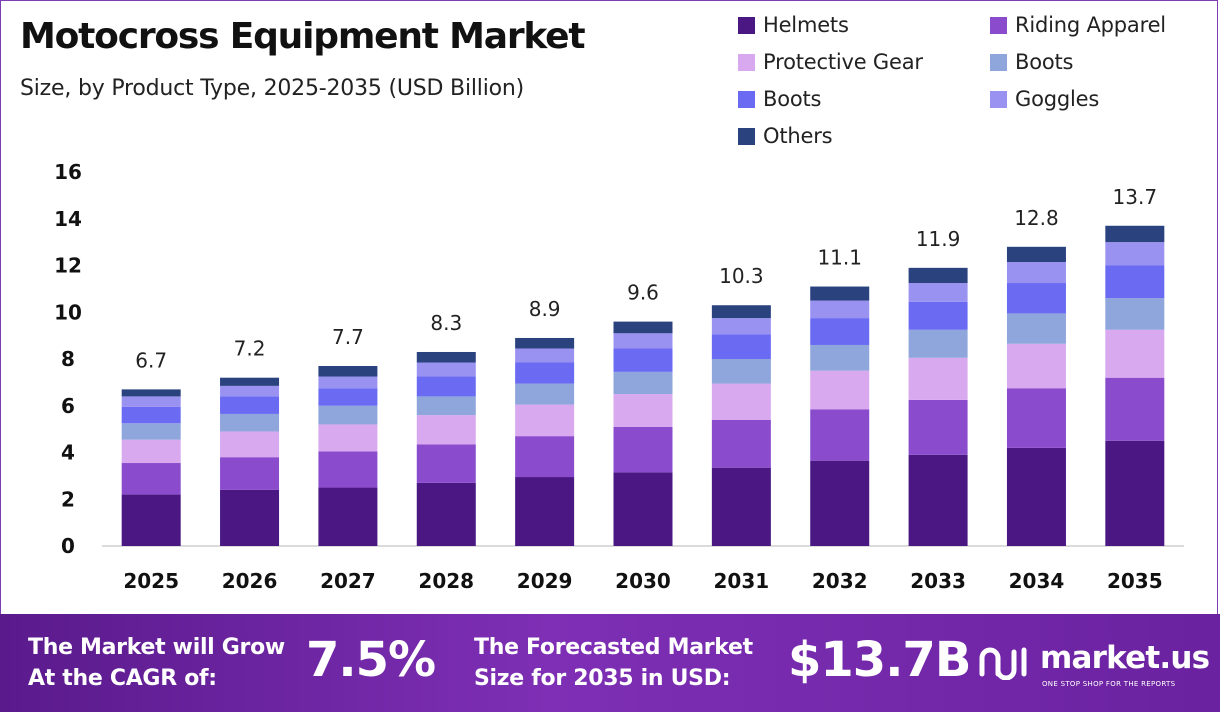 This screenshot has height=712, width=1220. What do you see at coordinates (446, 323) in the screenshot?
I see `bar-total-label: 8.3` at bounding box center [446, 323].